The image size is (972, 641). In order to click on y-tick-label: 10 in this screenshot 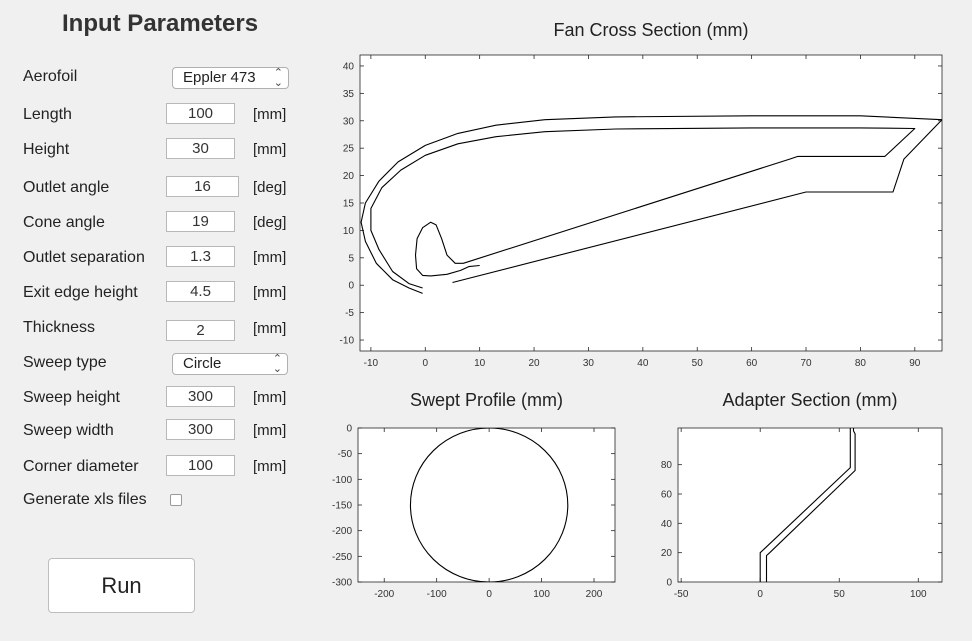, I will do `click(349, 231)`.